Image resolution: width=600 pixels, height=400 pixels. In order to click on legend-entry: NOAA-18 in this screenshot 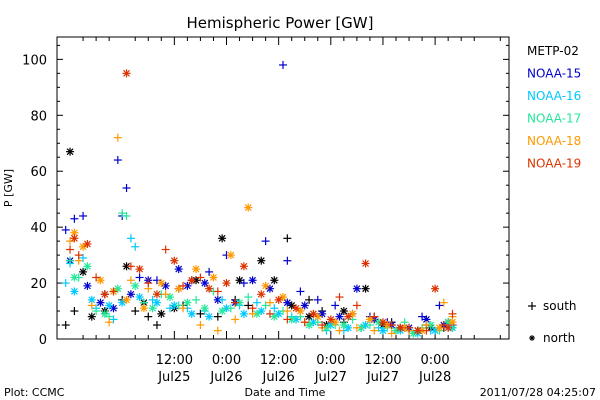, I will do `click(554, 141)`.